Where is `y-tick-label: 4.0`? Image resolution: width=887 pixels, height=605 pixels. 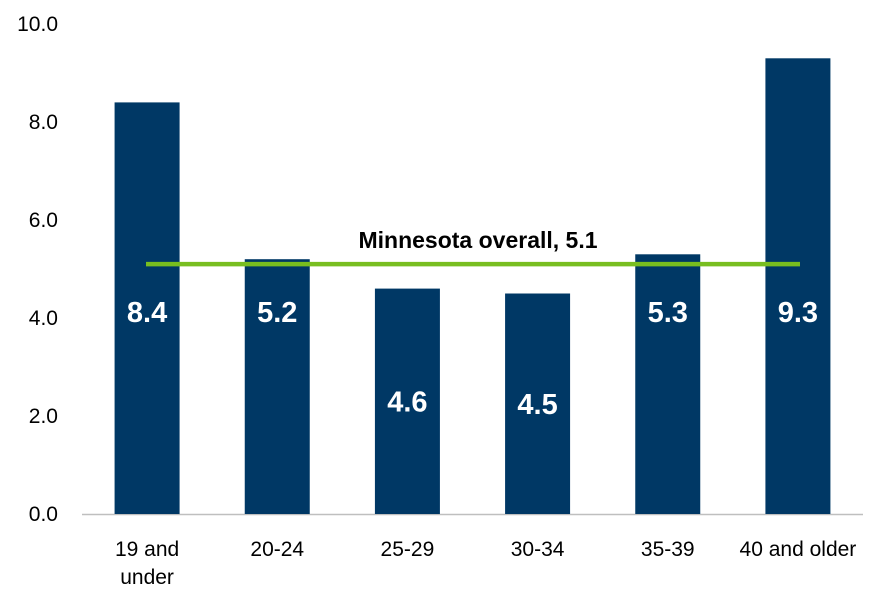
y-tick-label: 4.0 is located at coordinates (43, 318).